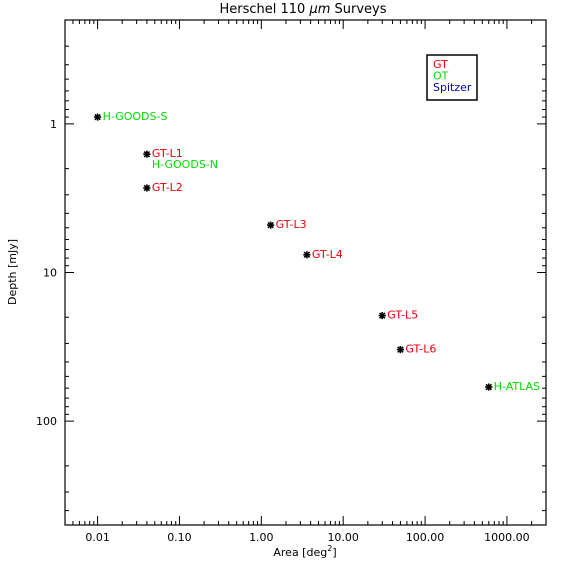 The image size is (566, 566). I want to click on x-tick-label: 0.10, so click(179, 537).